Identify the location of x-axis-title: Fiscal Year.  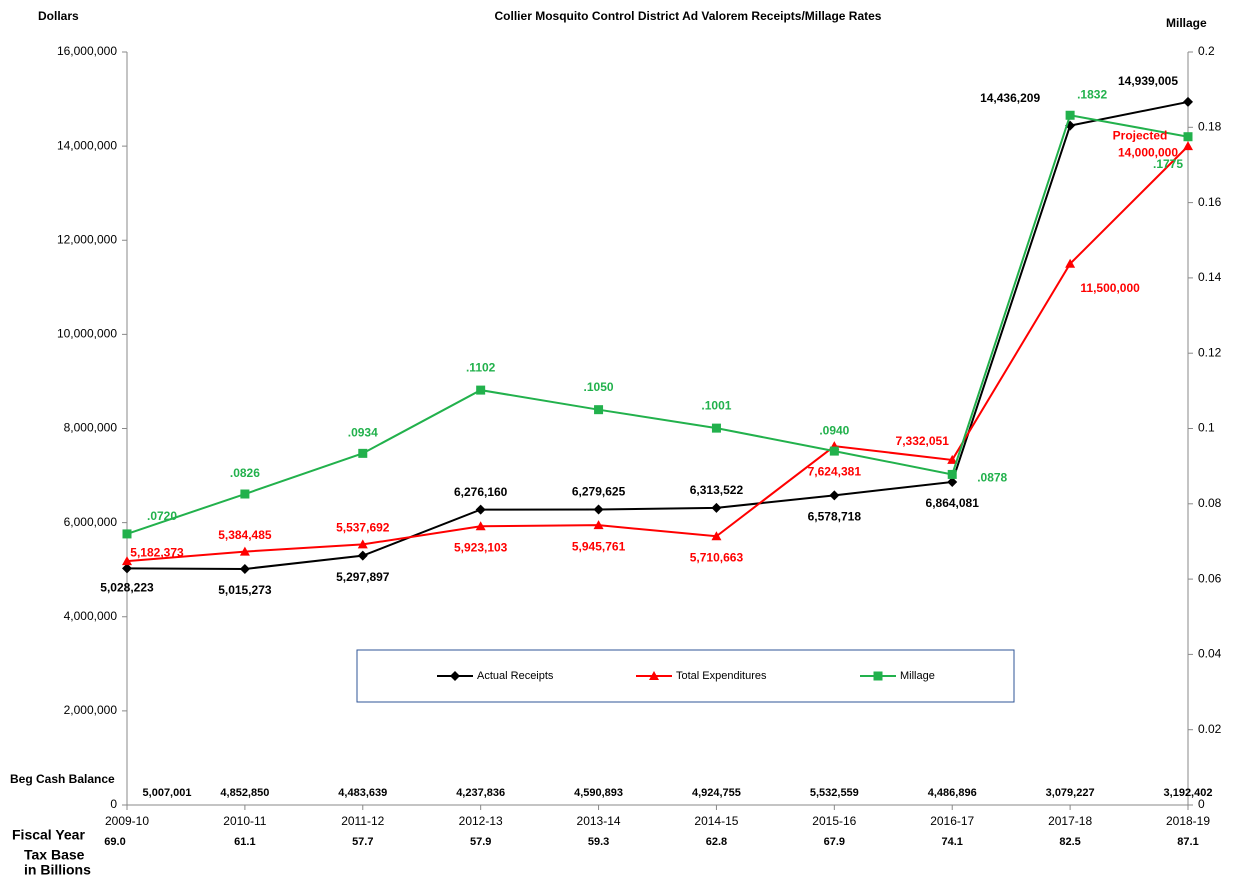
(48, 835).